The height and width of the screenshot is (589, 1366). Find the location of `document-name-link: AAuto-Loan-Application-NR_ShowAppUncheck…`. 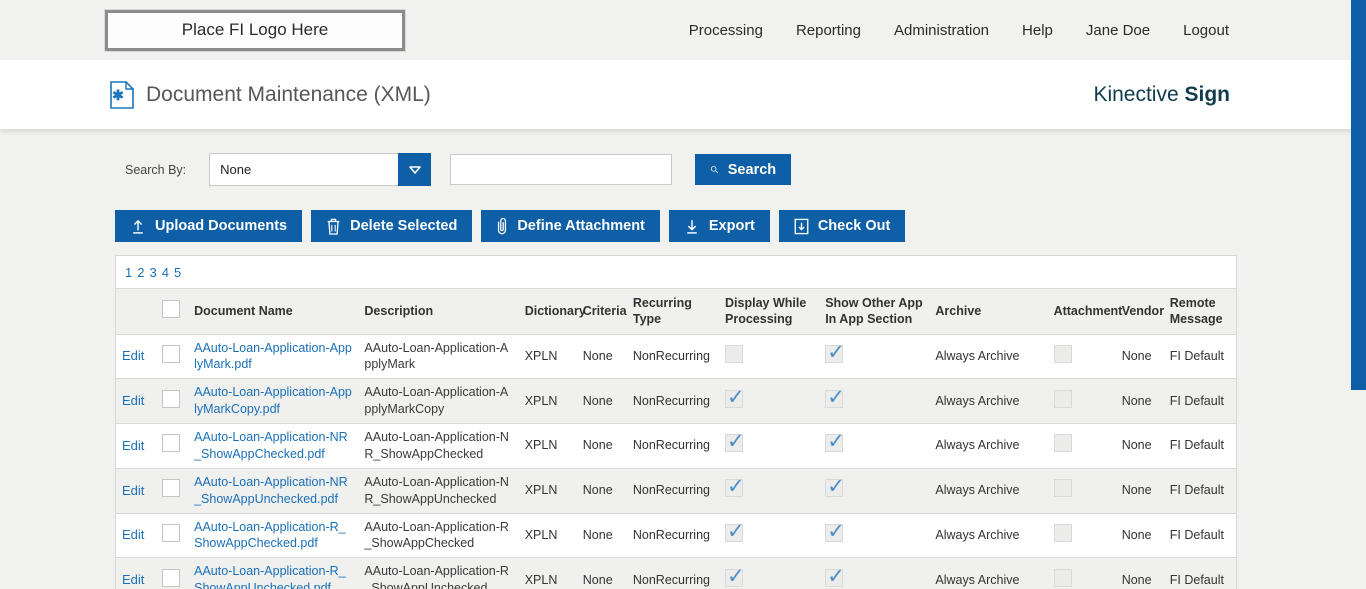

document-name-link: AAuto-Loan-Application-NR_ShowAppUncheck… is located at coordinates (271, 490).